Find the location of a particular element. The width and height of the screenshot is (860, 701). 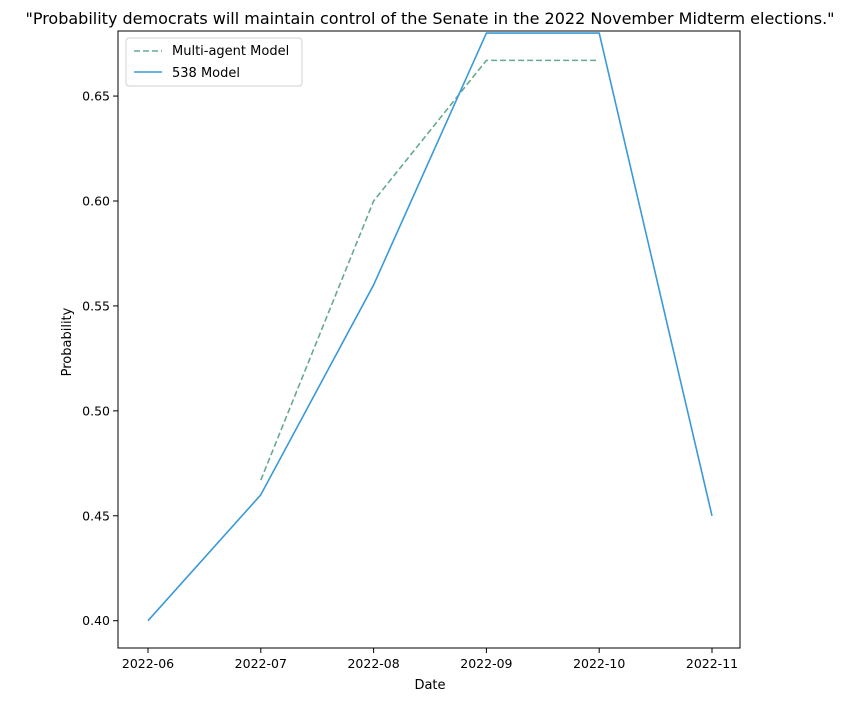

legend-label-multi-agent: Multi-agent Model is located at coordinates (230, 51).